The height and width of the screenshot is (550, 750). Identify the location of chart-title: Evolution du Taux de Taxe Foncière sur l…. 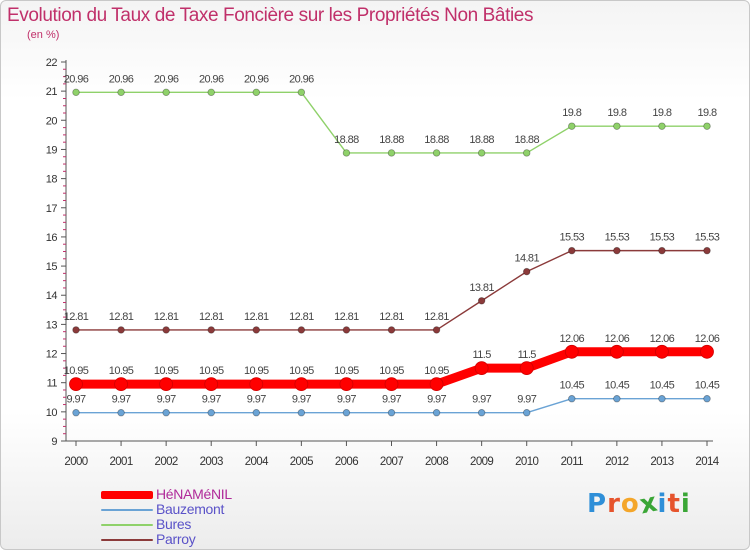
(270, 15).